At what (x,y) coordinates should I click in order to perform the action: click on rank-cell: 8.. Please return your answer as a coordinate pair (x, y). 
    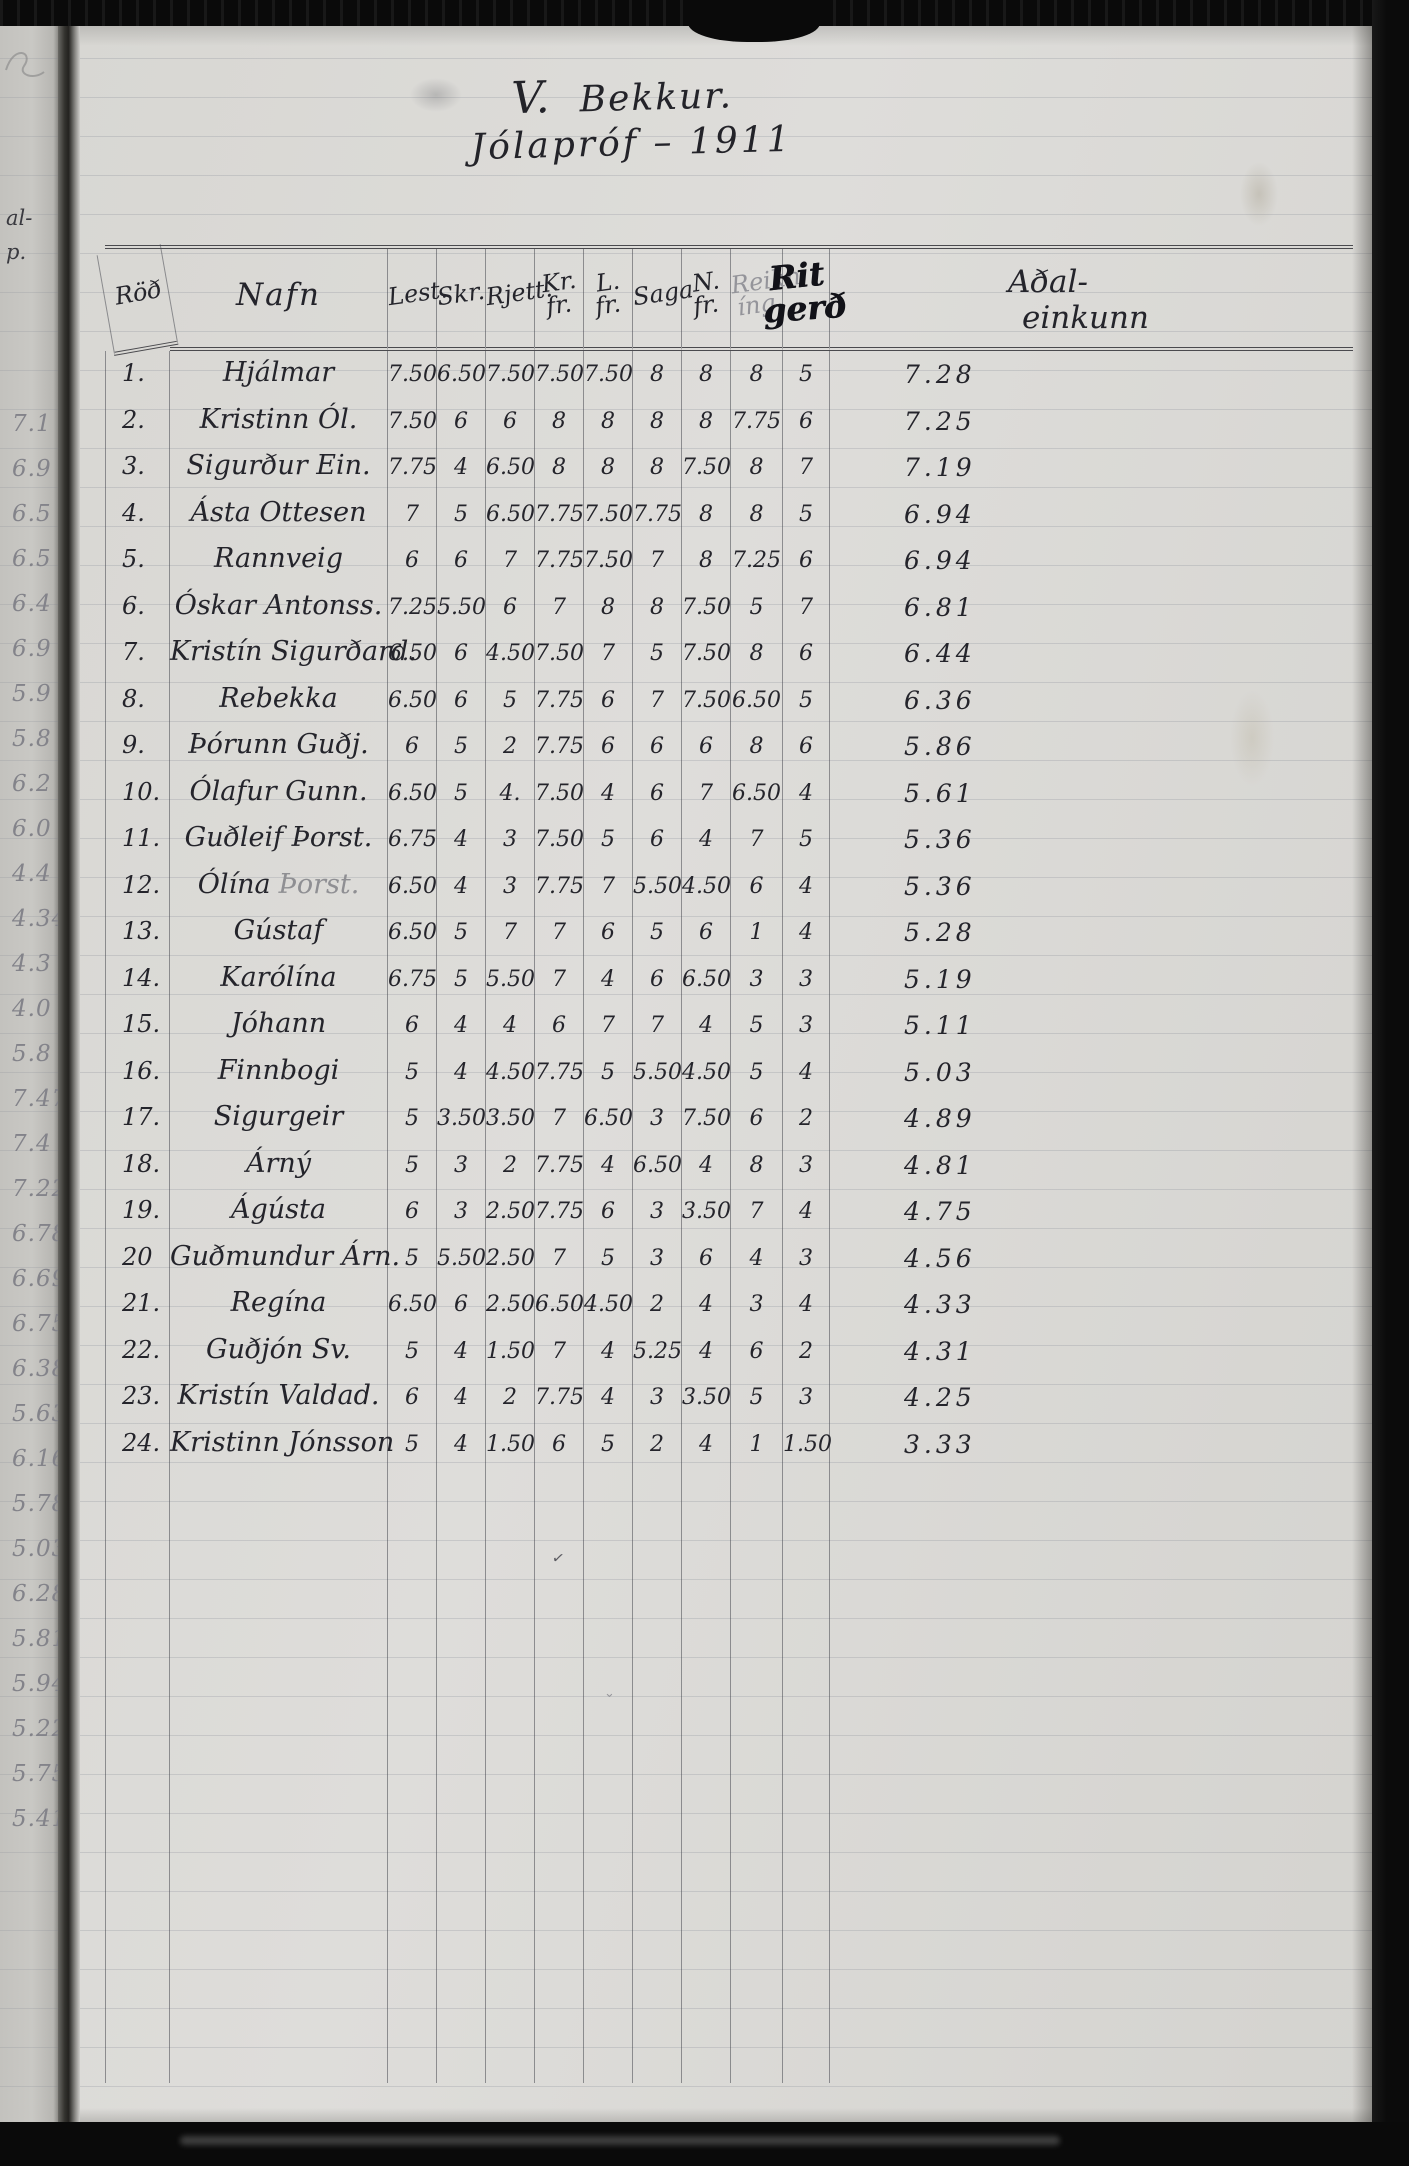
    Looking at the image, I should click on (137, 699).